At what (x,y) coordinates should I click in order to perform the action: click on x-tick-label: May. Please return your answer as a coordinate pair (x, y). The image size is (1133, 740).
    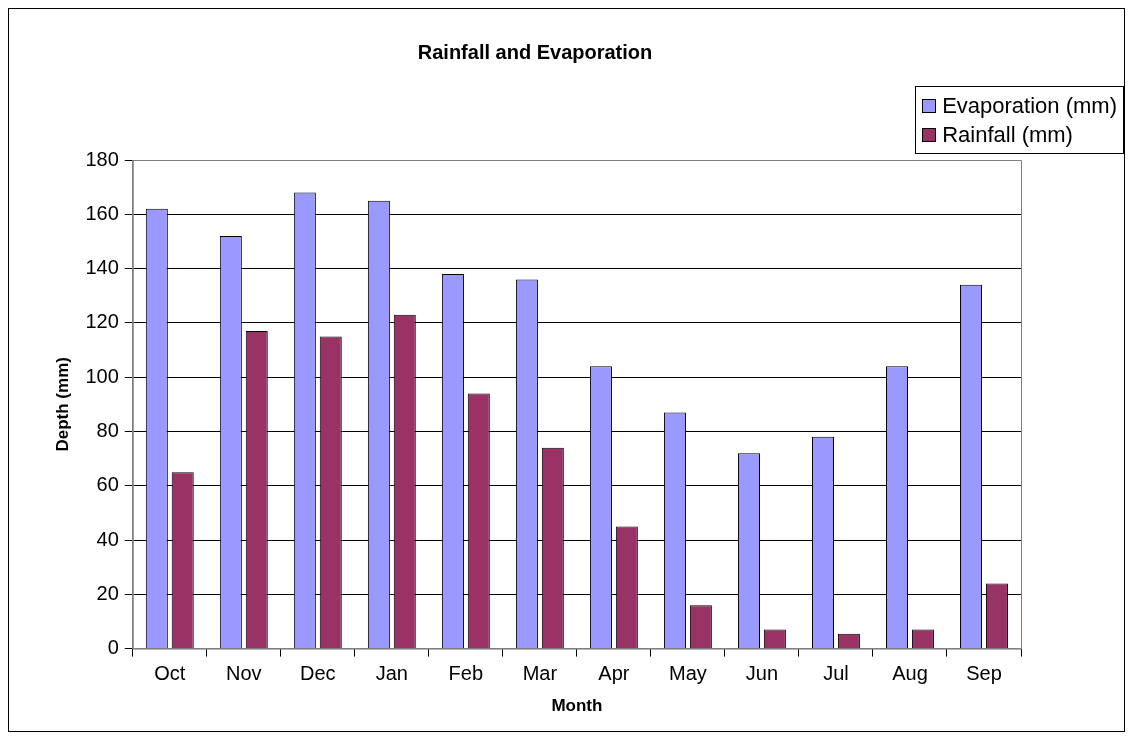
    Looking at the image, I should click on (688, 673).